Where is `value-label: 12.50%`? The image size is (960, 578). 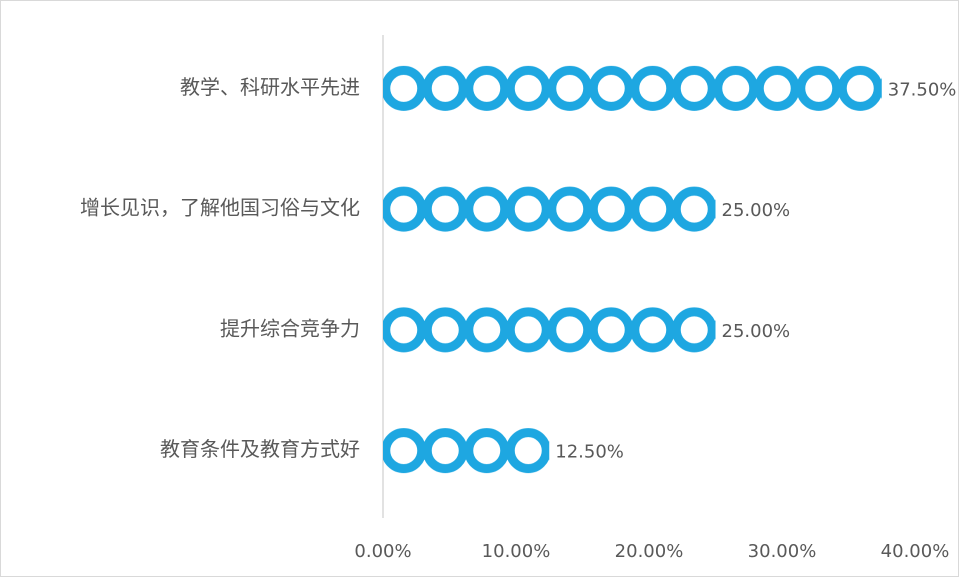
value-label: 12.50% is located at coordinates (589, 452).